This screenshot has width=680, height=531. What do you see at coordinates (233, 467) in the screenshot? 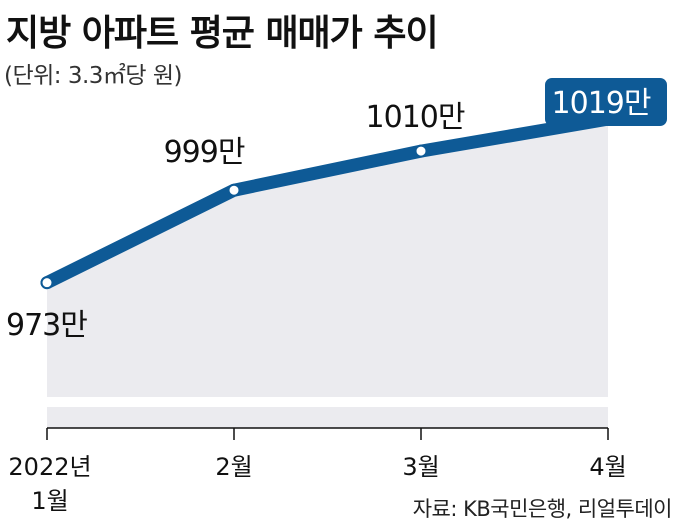
I see `x-tick-label: 2월` at bounding box center [233, 467].